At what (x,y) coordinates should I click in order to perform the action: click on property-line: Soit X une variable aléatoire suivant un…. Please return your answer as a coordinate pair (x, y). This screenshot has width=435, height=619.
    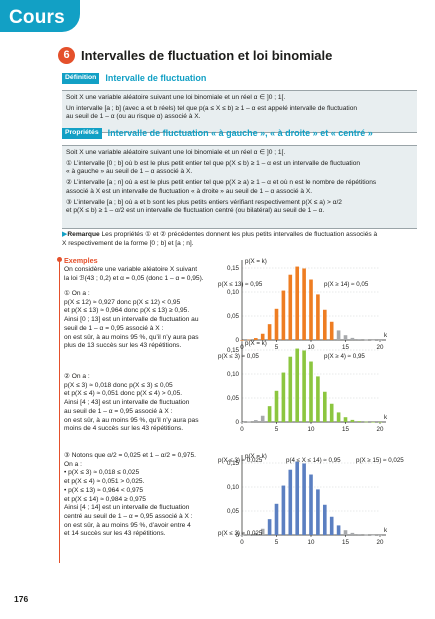
    Looking at the image, I should click on (176, 152).